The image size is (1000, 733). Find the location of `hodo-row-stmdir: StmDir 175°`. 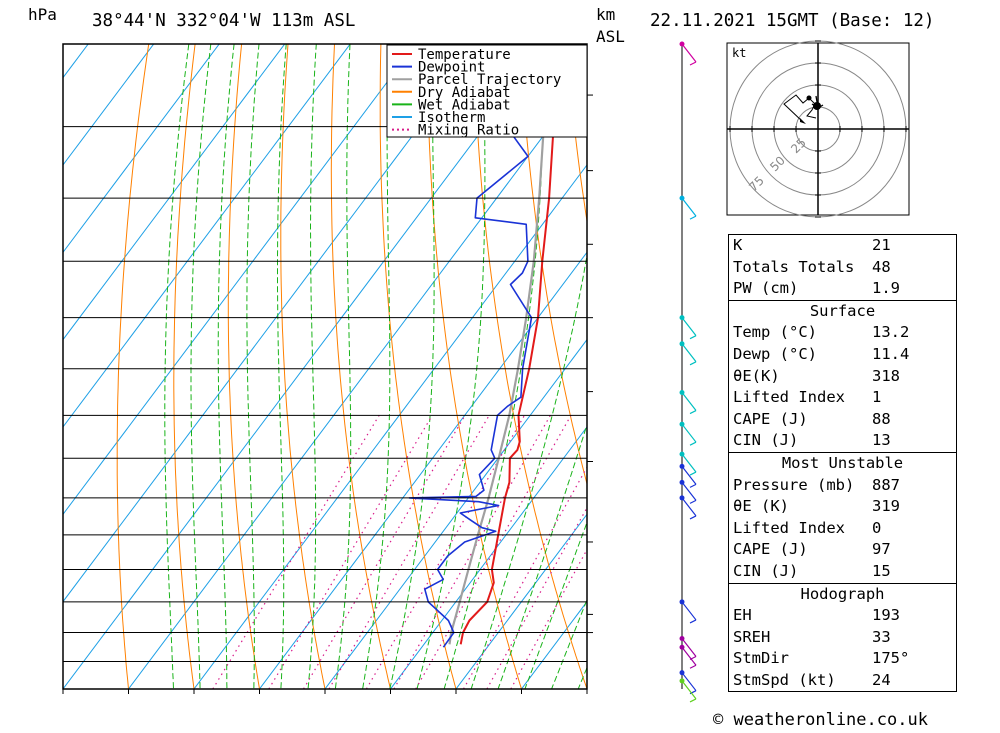

hodo-row-stmdir: StmDir 175° is located at coordinates (821, 658).